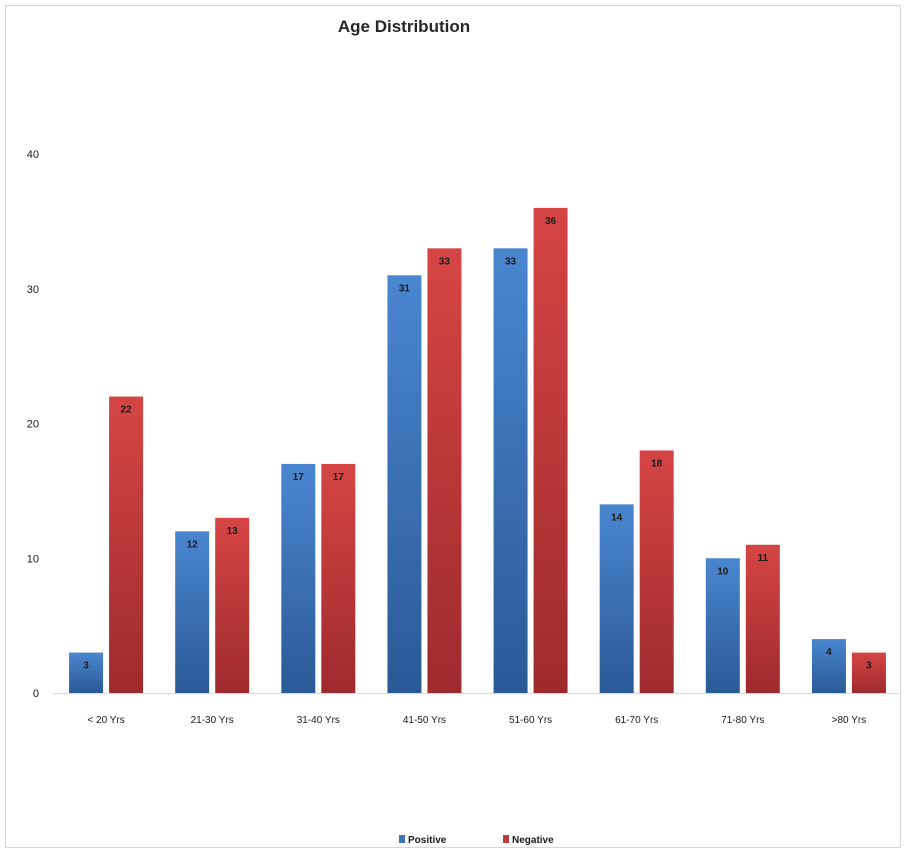 The width and height of the screenshot is (908, 853). I want to click on legend-swatch-negative, so click(506, 839).